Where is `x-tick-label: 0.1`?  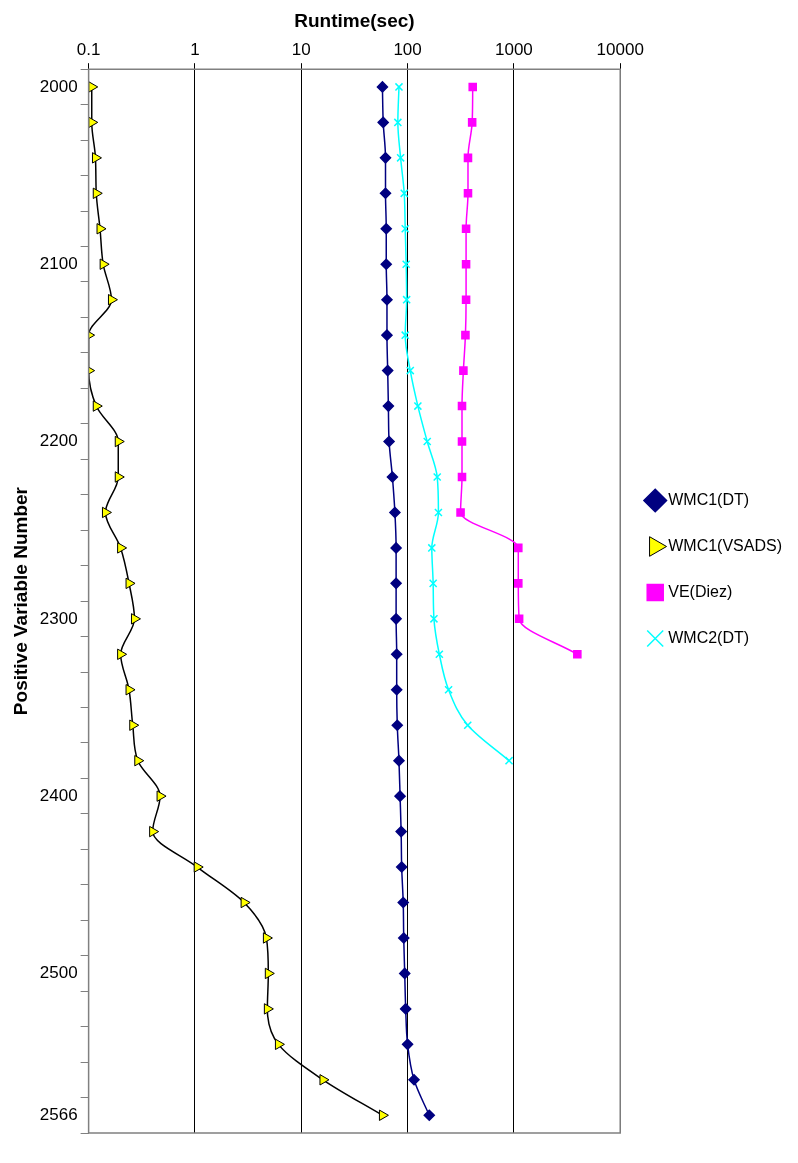 x-tick-label: 0.1 is located at coordinates (88, 49).